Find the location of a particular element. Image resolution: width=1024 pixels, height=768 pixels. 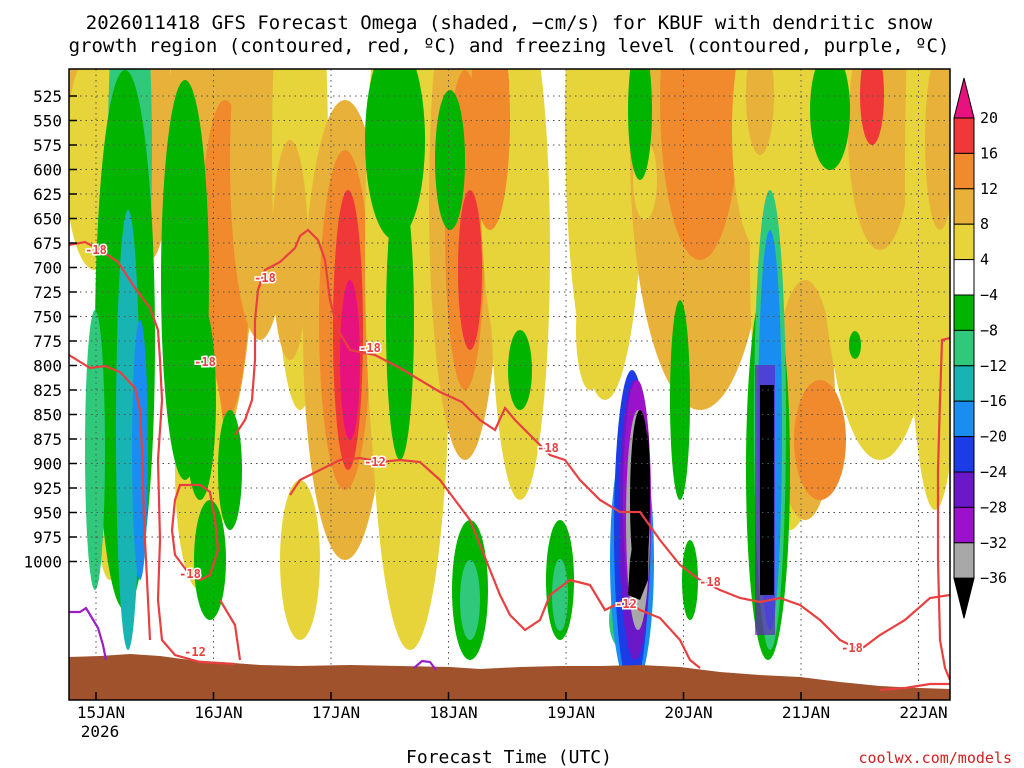

y-tick-label: 725 is located at coordinates (47, 292).